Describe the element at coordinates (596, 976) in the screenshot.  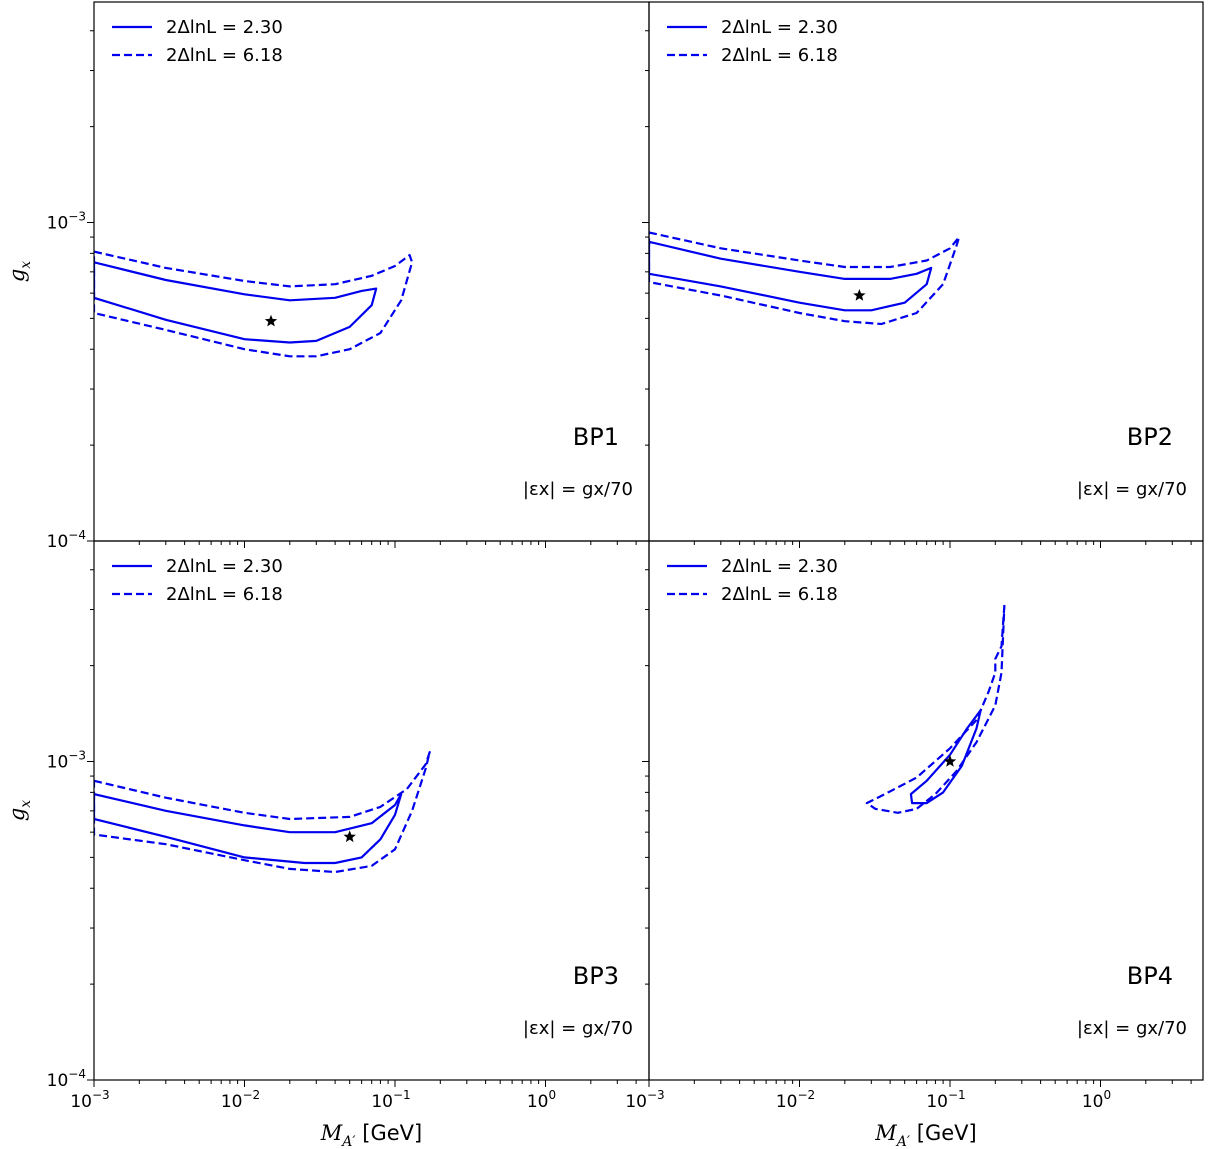
I see `benchmark-label: BP3` at that location.